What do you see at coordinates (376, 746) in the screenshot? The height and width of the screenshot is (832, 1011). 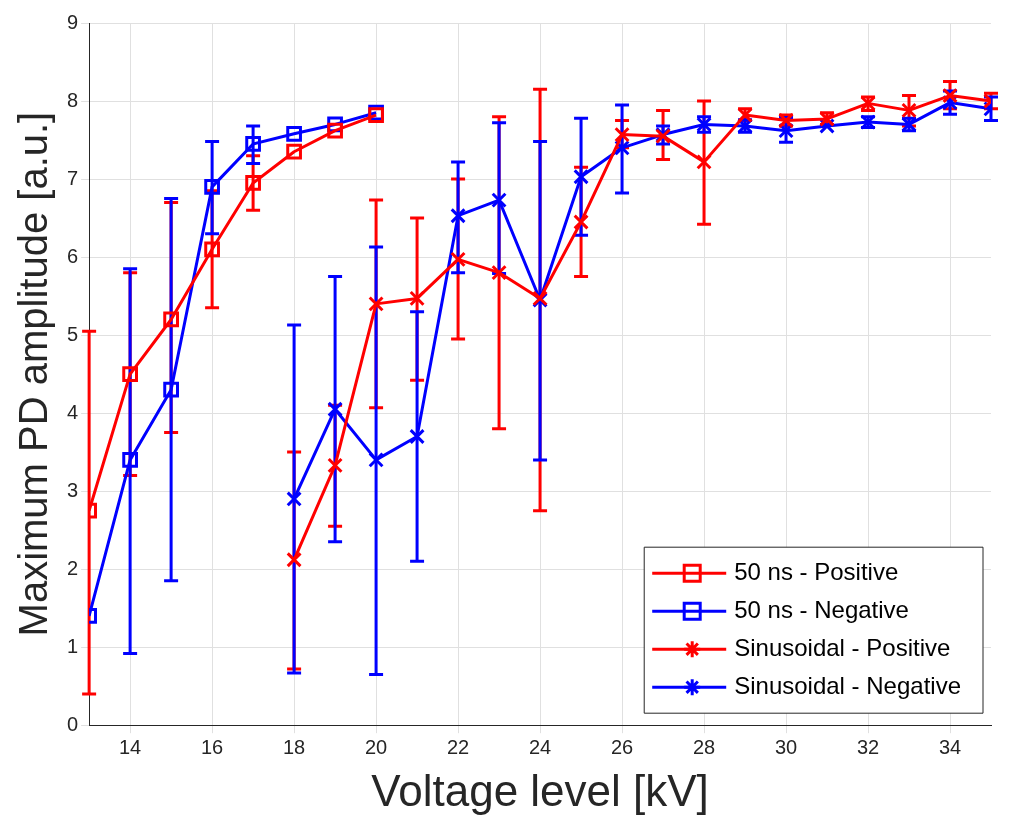 I see `x-tick-label: 20` at bounding box center [376, 746].